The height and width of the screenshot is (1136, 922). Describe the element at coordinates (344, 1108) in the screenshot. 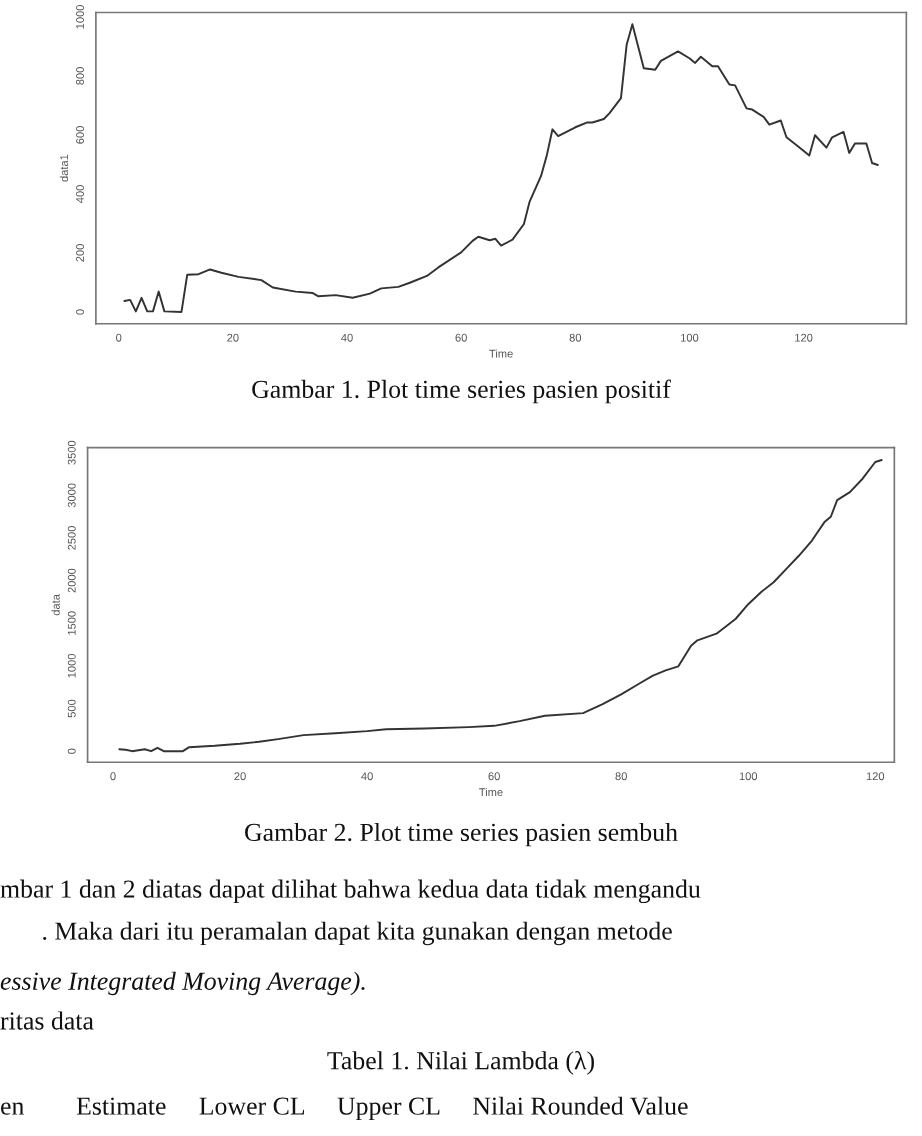

I see `text: en Estimate Lower CL Upper CL Nilai Rounded Value` at that location.